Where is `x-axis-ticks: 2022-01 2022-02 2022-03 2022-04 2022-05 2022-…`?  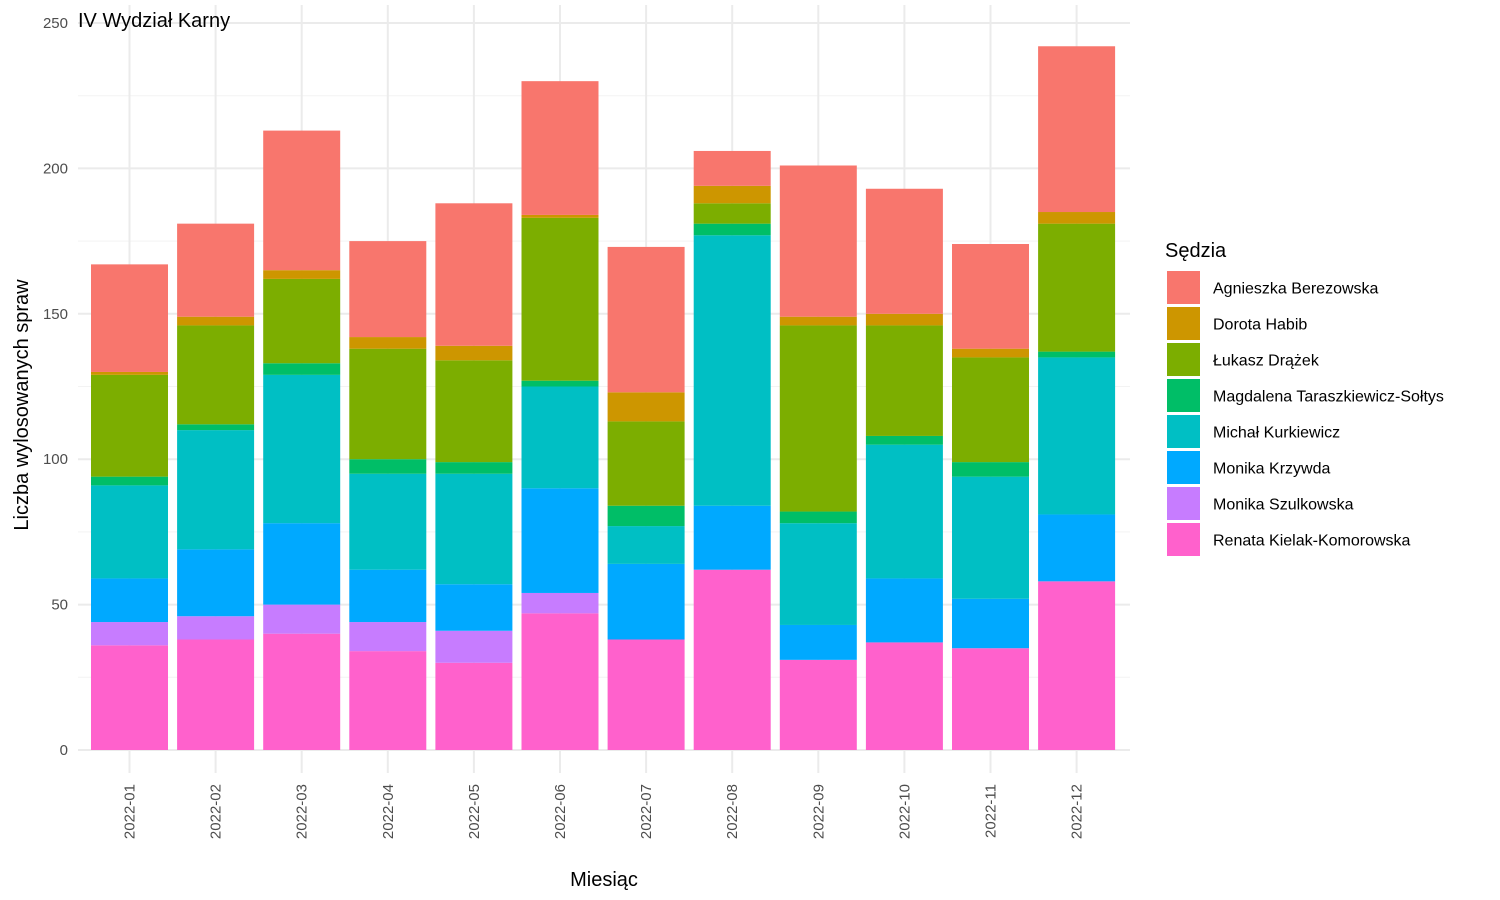
x-axis-ticks: 2022-01 2022-02 2022-03 2022-04 2022-05 2022-… is located at coordinates (604, 811).